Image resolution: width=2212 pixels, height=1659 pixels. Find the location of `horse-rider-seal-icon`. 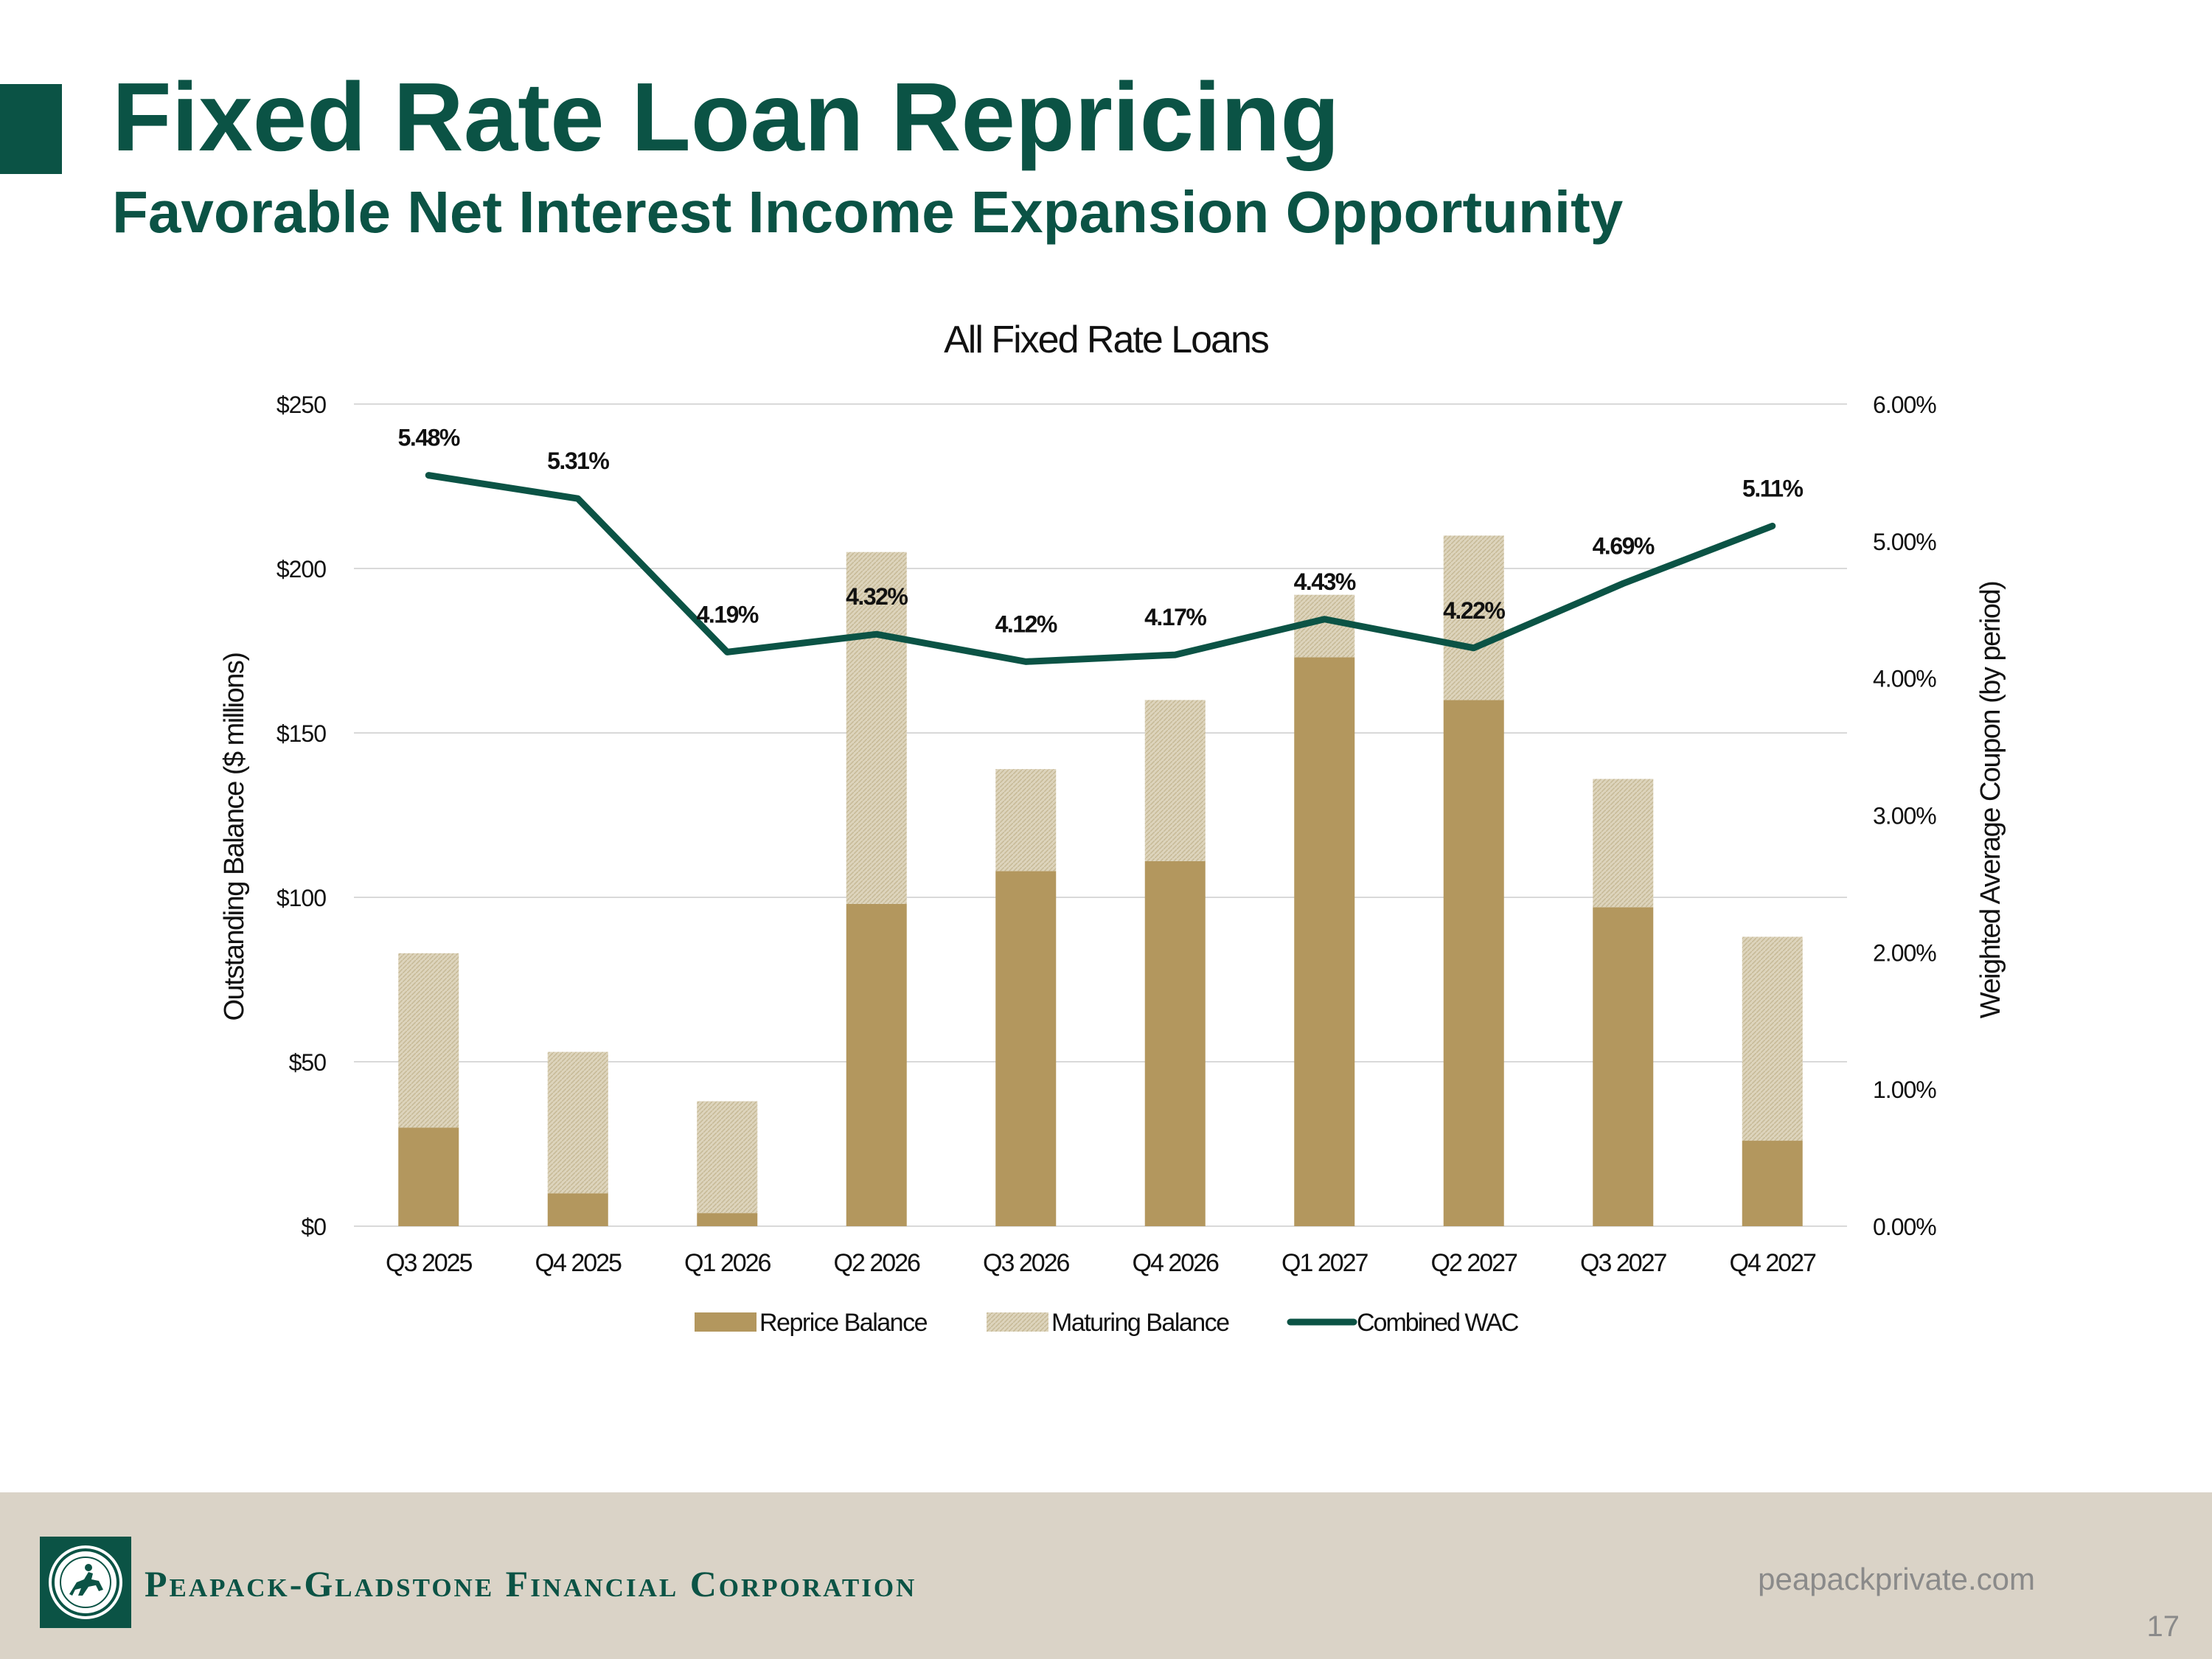

horse-rider-seal-icon is located at coordinates (85, 1582).